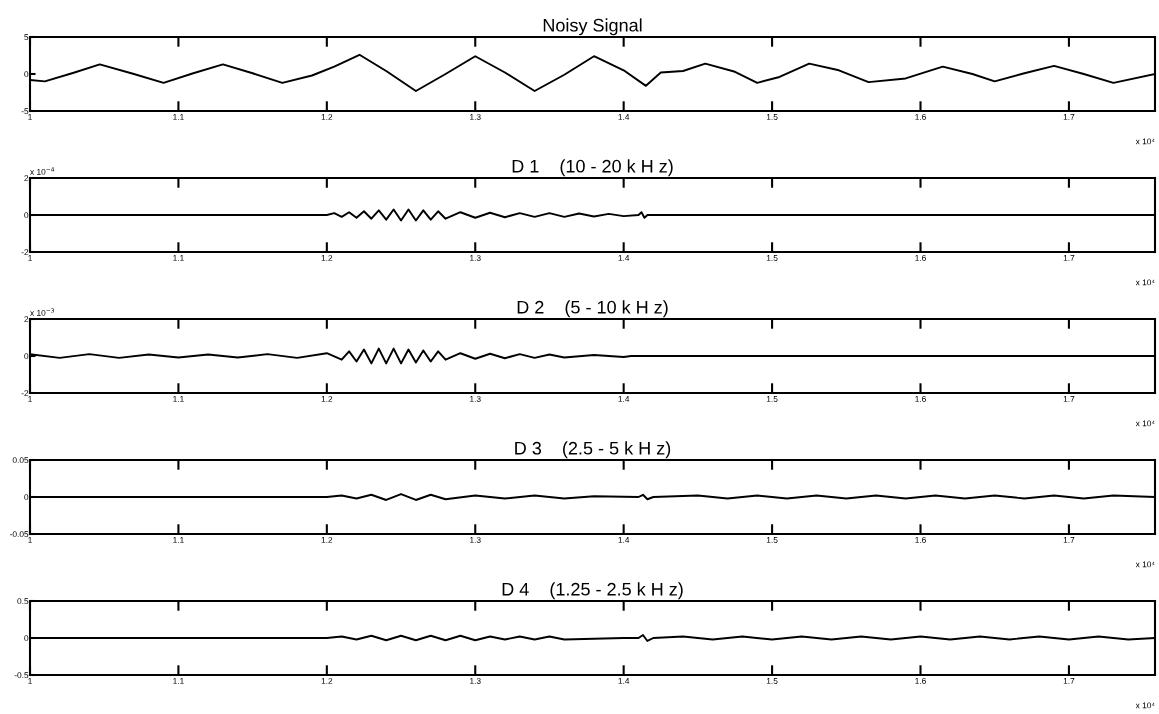 This screenshot has width=1159, height=714. What do you see at coordinates (42, 171) in the screenshot?
I see `text: x 10$^{−4}$` at bounding box center [42, 171].